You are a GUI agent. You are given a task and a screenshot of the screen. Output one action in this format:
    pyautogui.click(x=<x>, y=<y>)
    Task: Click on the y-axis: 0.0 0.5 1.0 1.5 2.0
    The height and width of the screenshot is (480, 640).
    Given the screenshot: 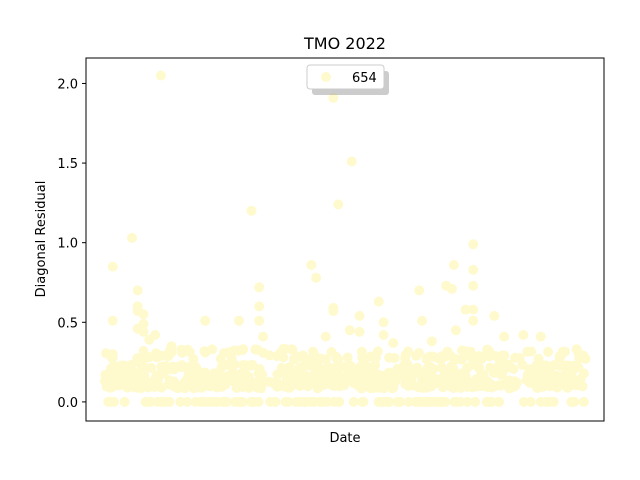 What is the action you would take?
    pyautogui.click(x=71, y=244)
    